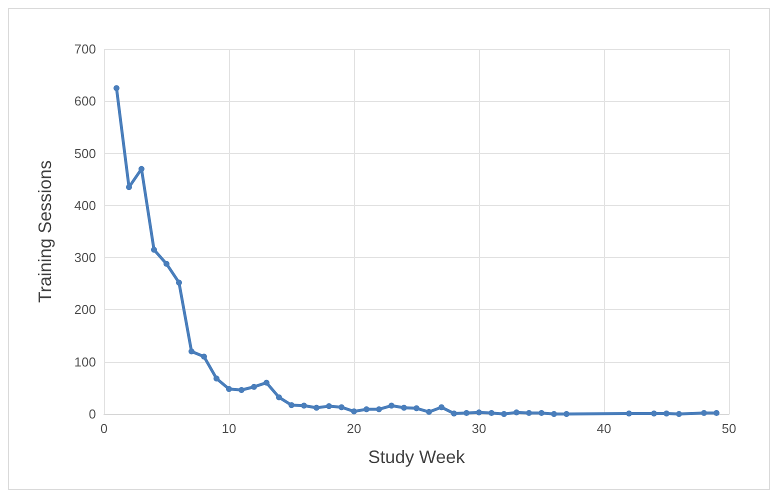 The height and width of the screenshot is (496, 778). I want to click on y-tick-label: 700, so click(85, 49).